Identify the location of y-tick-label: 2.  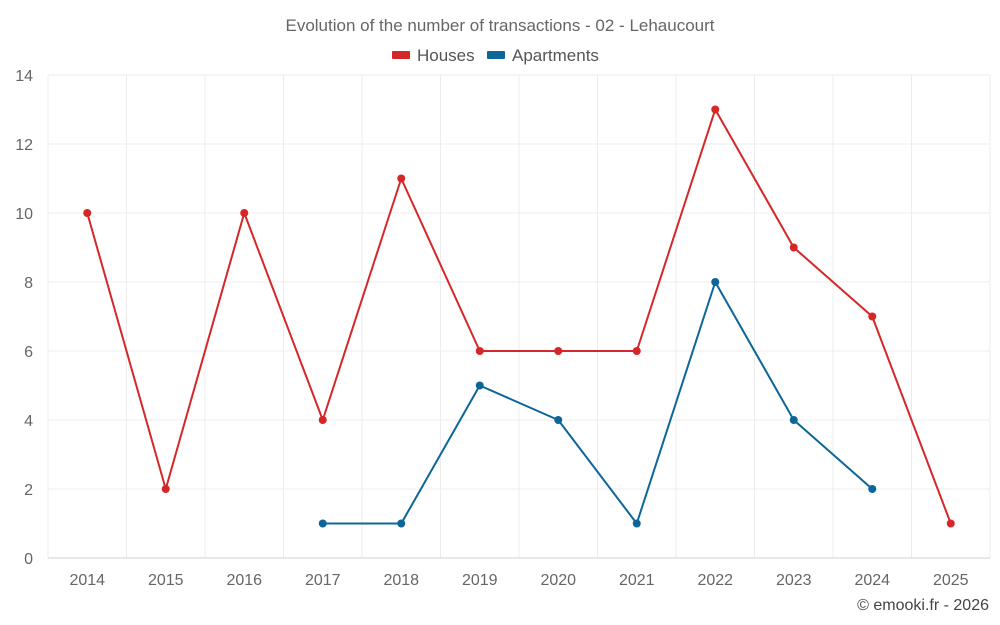
(28, 490).